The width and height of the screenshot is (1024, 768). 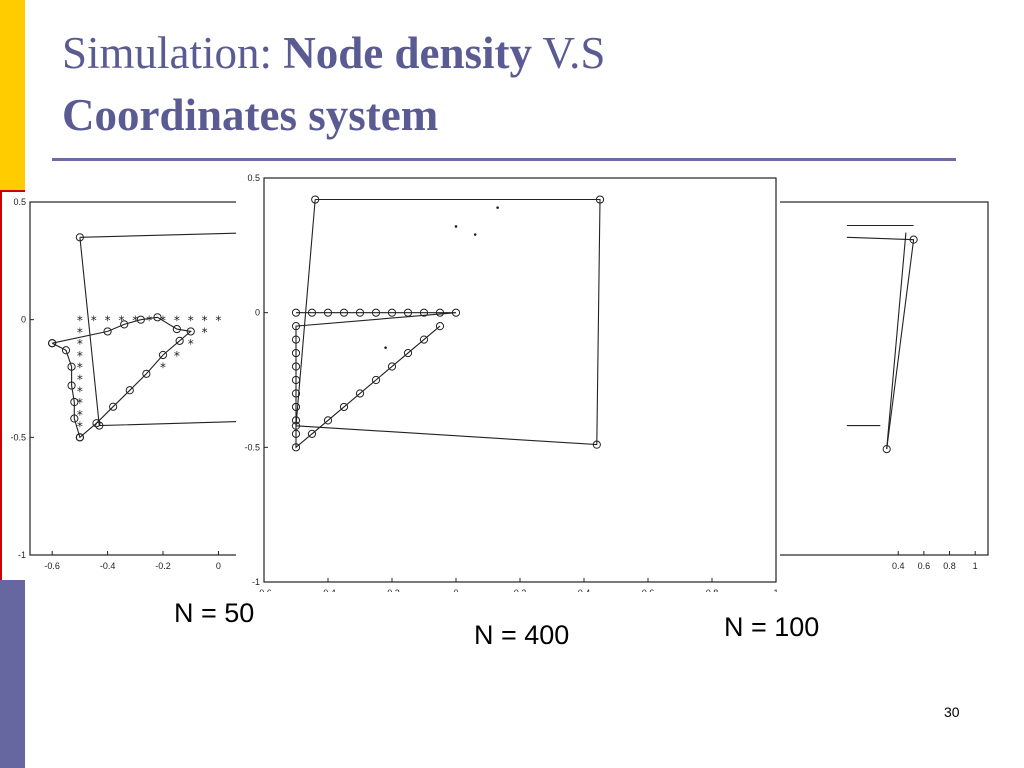 What do you see at coordinates (448, 323) in the screenshot?
I see `plot-area` at bounding box center [448, 323].